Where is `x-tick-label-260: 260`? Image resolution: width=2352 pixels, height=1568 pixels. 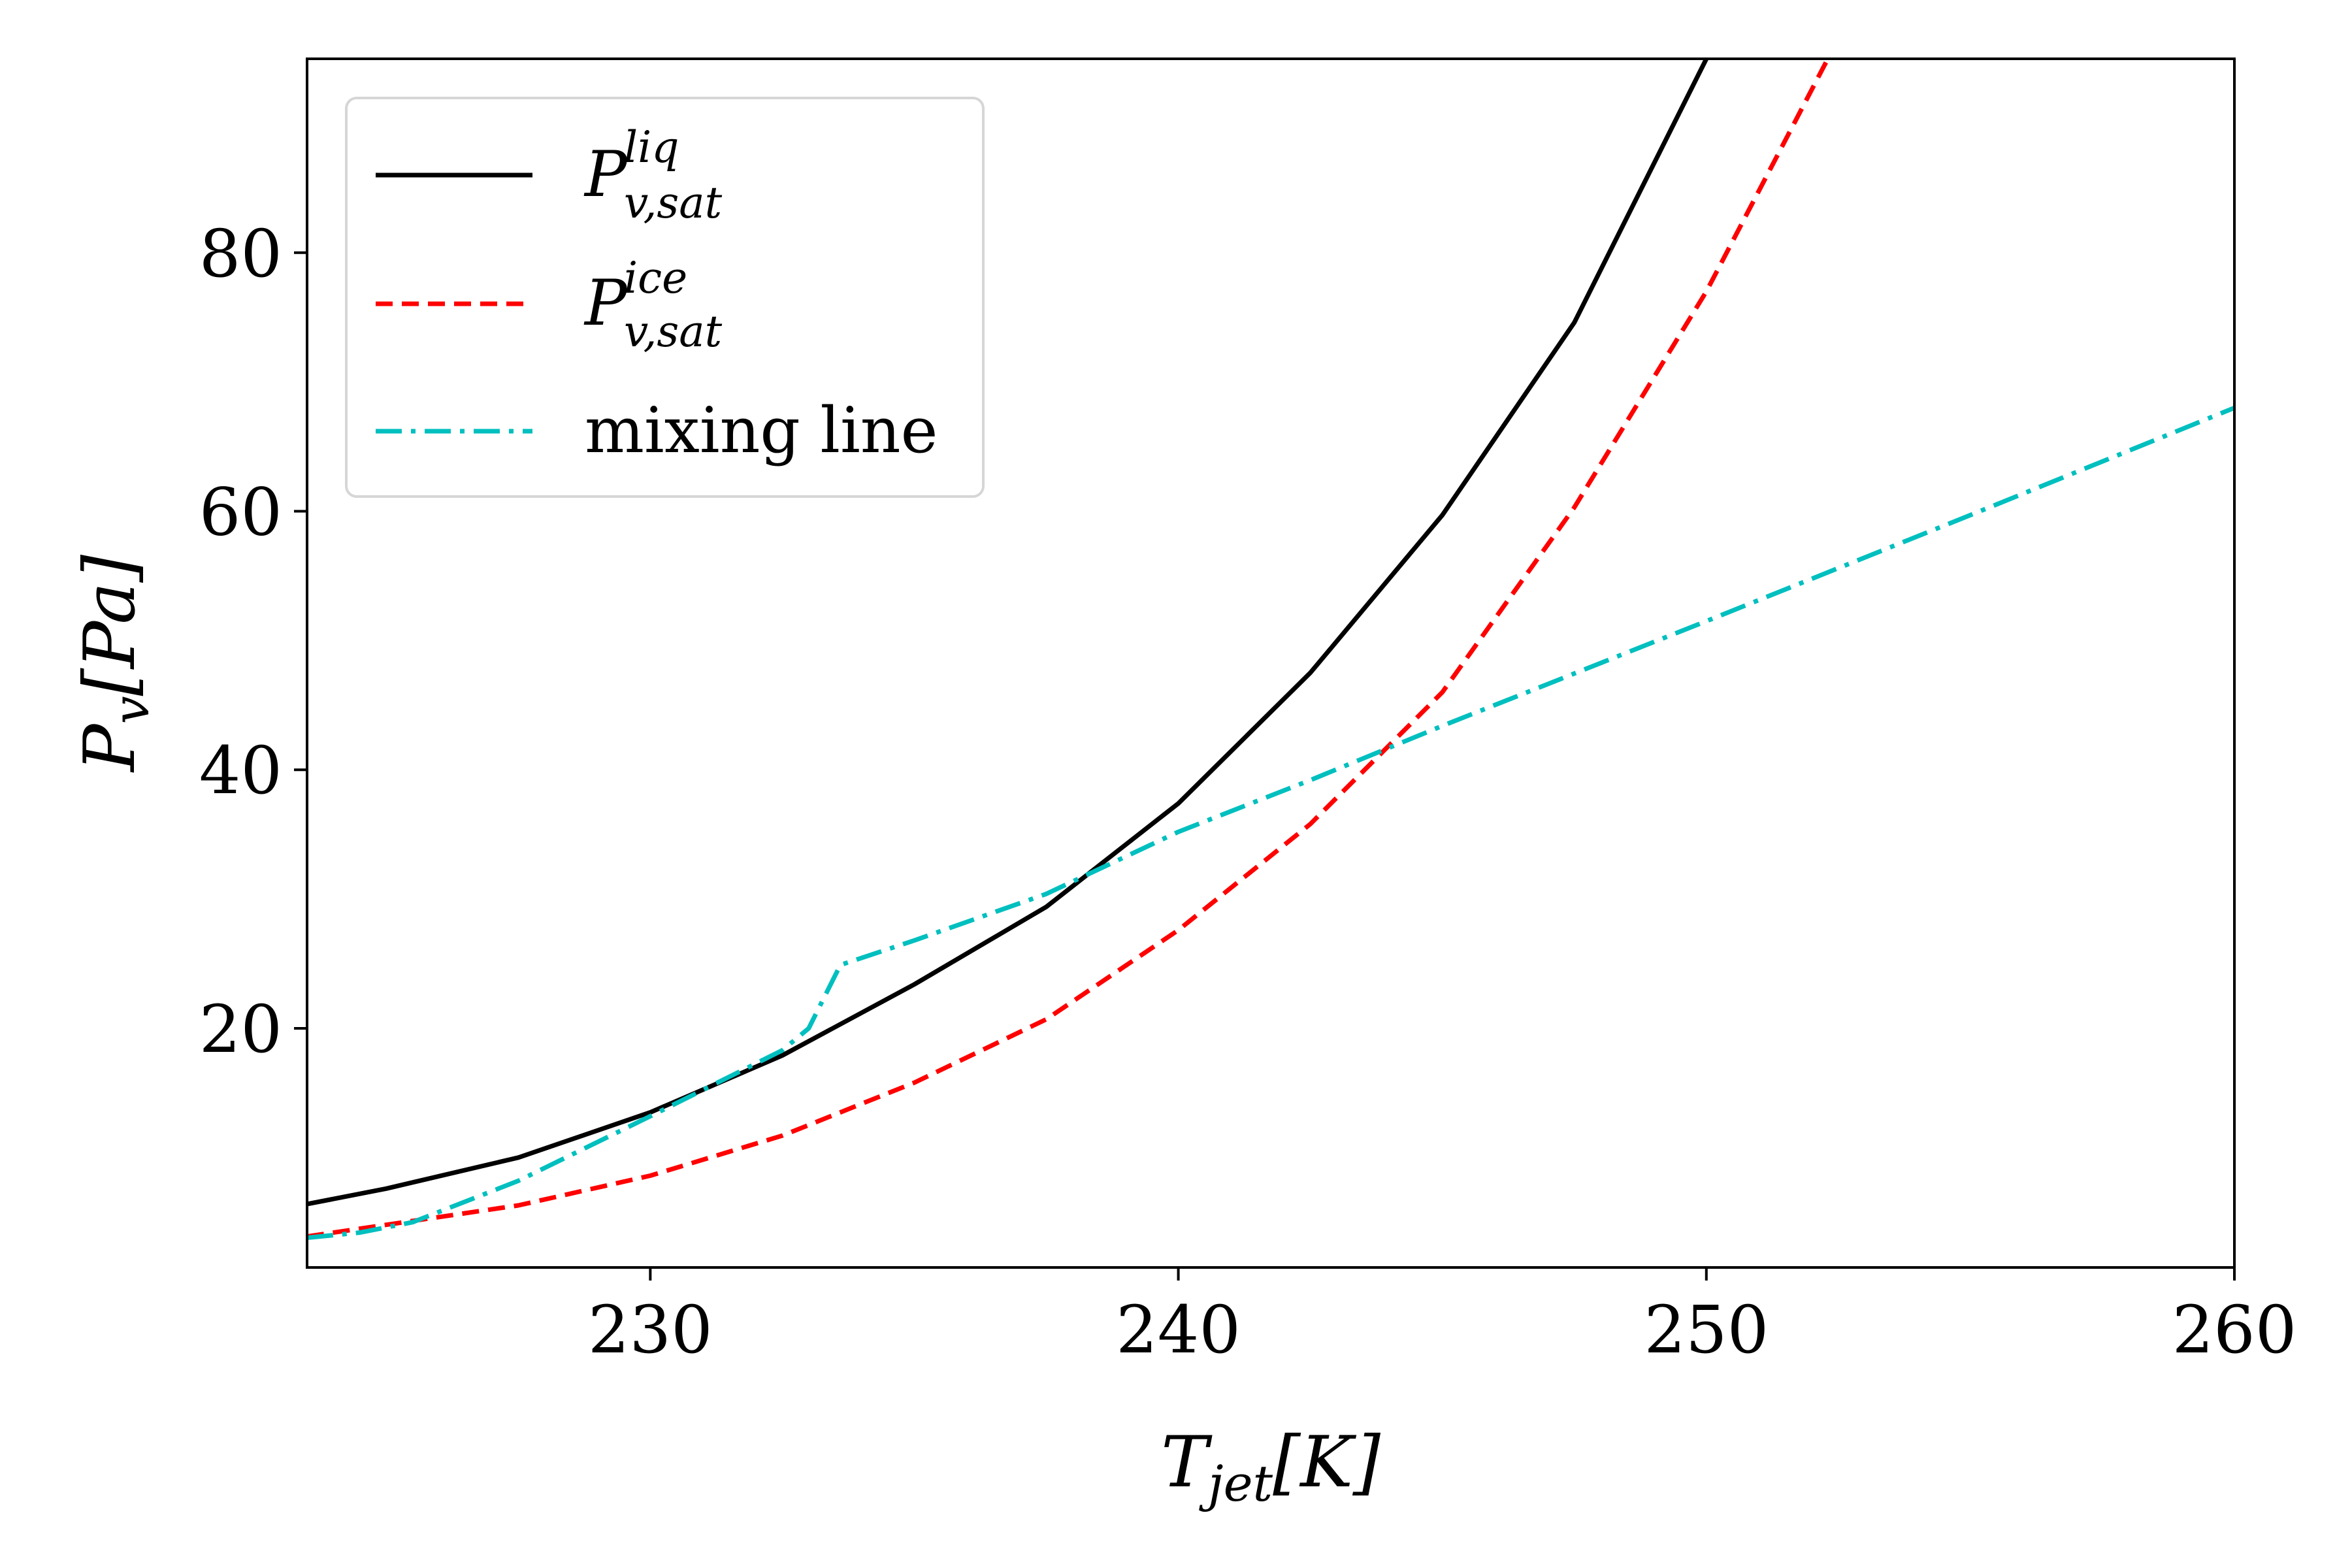 x-tick-label-260: 260 is located at coordinates (2234, 1330).